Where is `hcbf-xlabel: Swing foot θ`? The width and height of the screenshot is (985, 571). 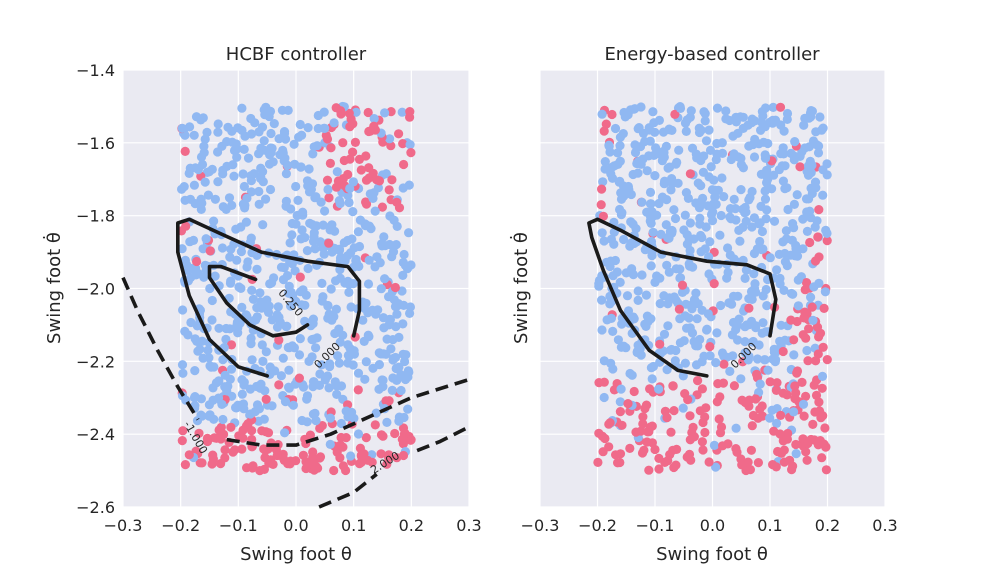
hcbf-xlabel: Swing foot θ is located at coordinates (296, 554).